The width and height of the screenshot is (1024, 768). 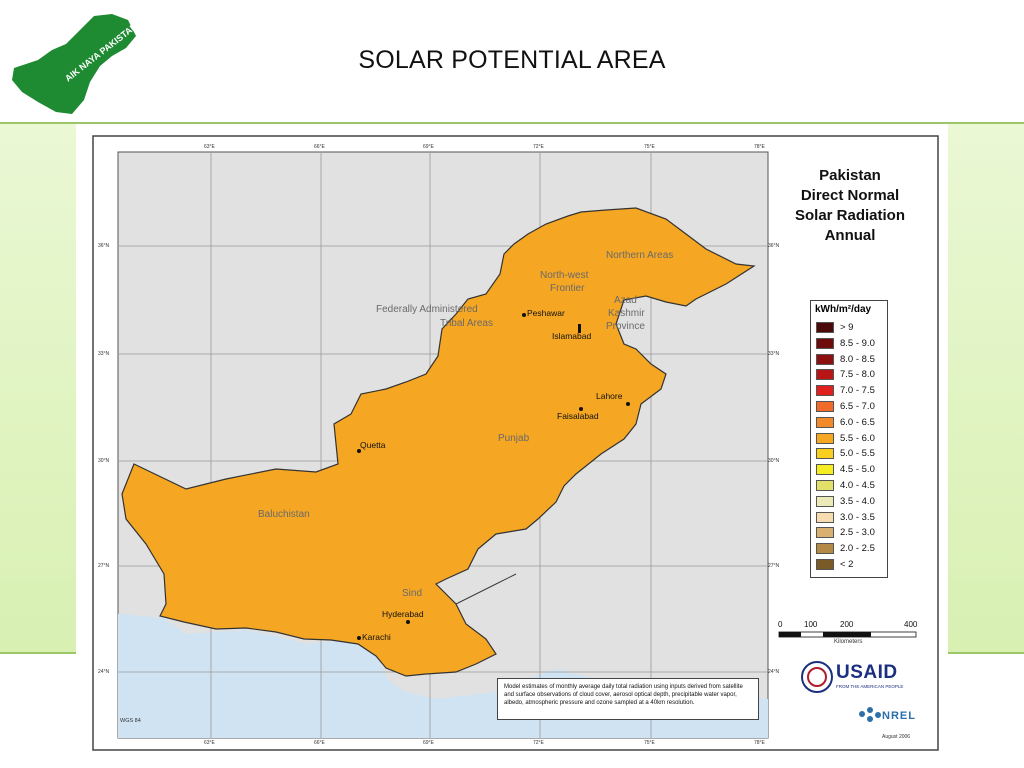 I want to click on city-label-lahore: Lahore, so click(x=609, y=396).